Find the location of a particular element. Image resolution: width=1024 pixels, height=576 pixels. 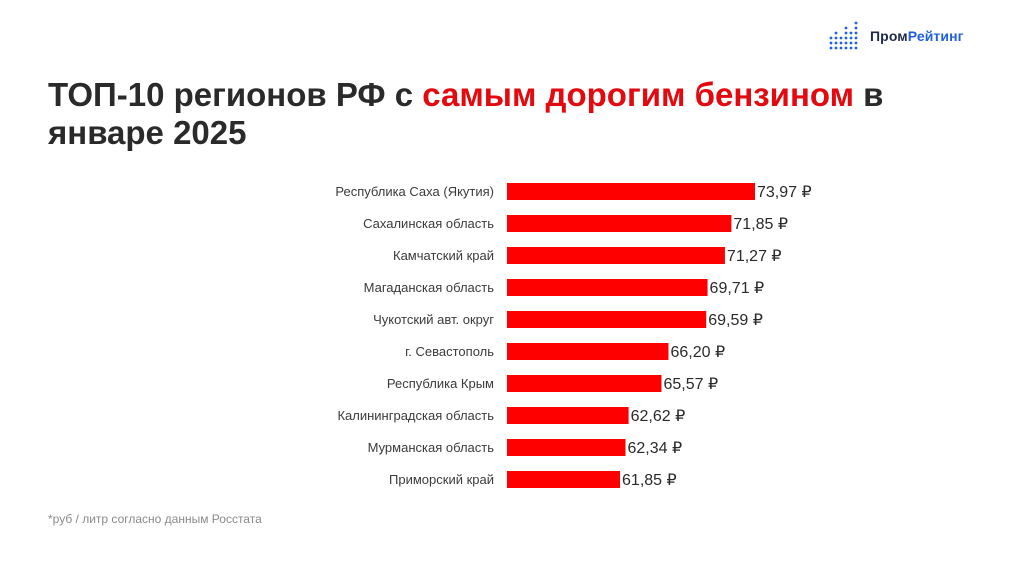

category-label: Мурманская область is located at coordinates (431, 447).